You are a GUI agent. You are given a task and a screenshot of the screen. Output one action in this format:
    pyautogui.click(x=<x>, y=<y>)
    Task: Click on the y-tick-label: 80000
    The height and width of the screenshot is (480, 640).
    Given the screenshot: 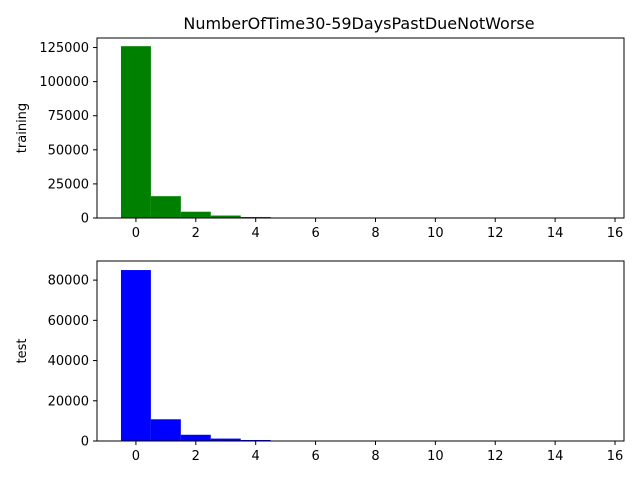 What is the action you would take?
    pyautogui.click(x=68, y=281)
    